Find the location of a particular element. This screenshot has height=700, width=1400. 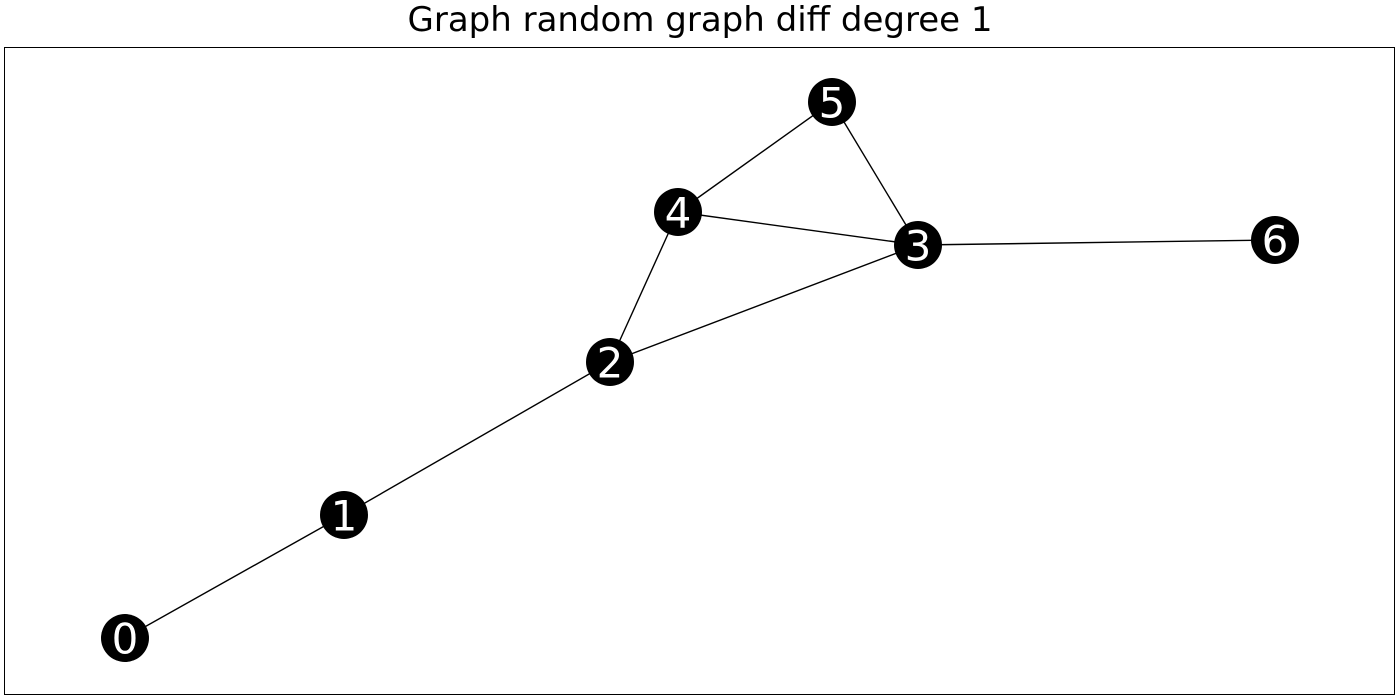

node-label: 3 is located at coordinates (918, 246).